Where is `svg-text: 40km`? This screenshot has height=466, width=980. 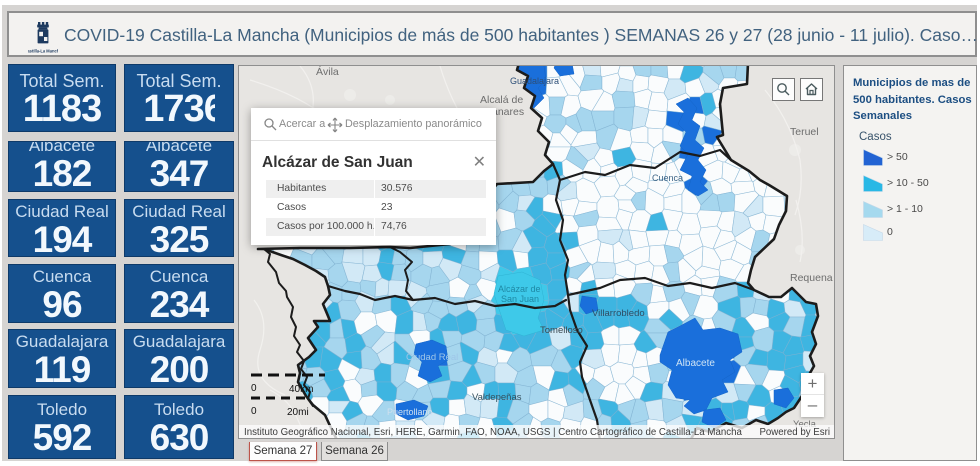 svg-text: 40km is located at coordinates (301, 389).